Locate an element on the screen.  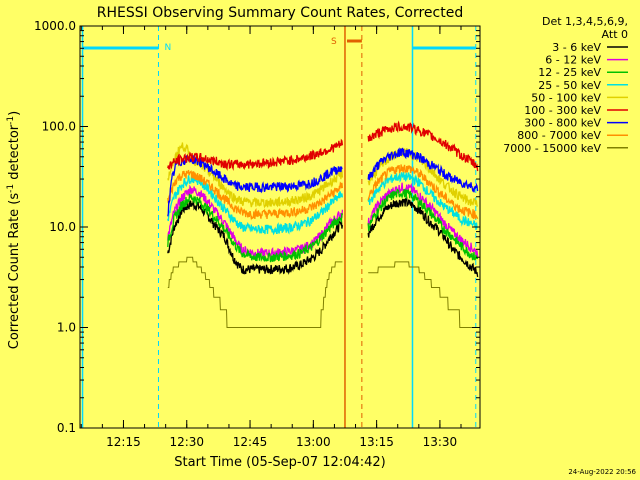
series-line-8-seg1 is located at coordinates (423, 294).